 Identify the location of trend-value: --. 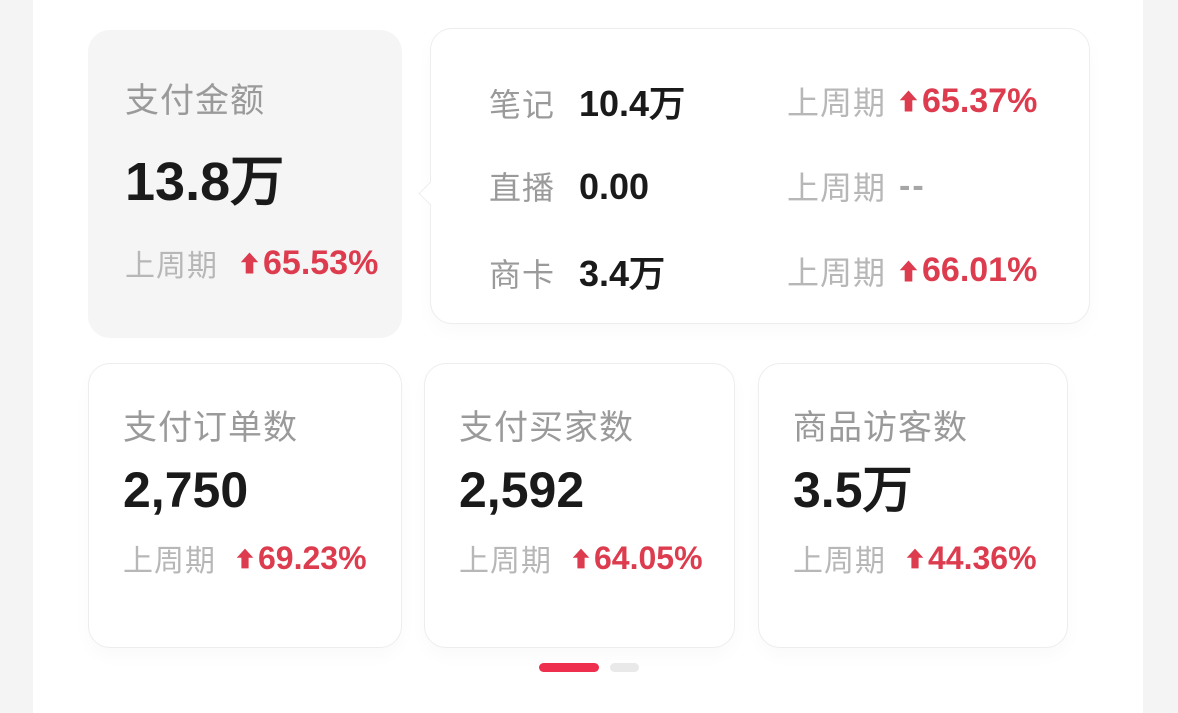
(912, 186).